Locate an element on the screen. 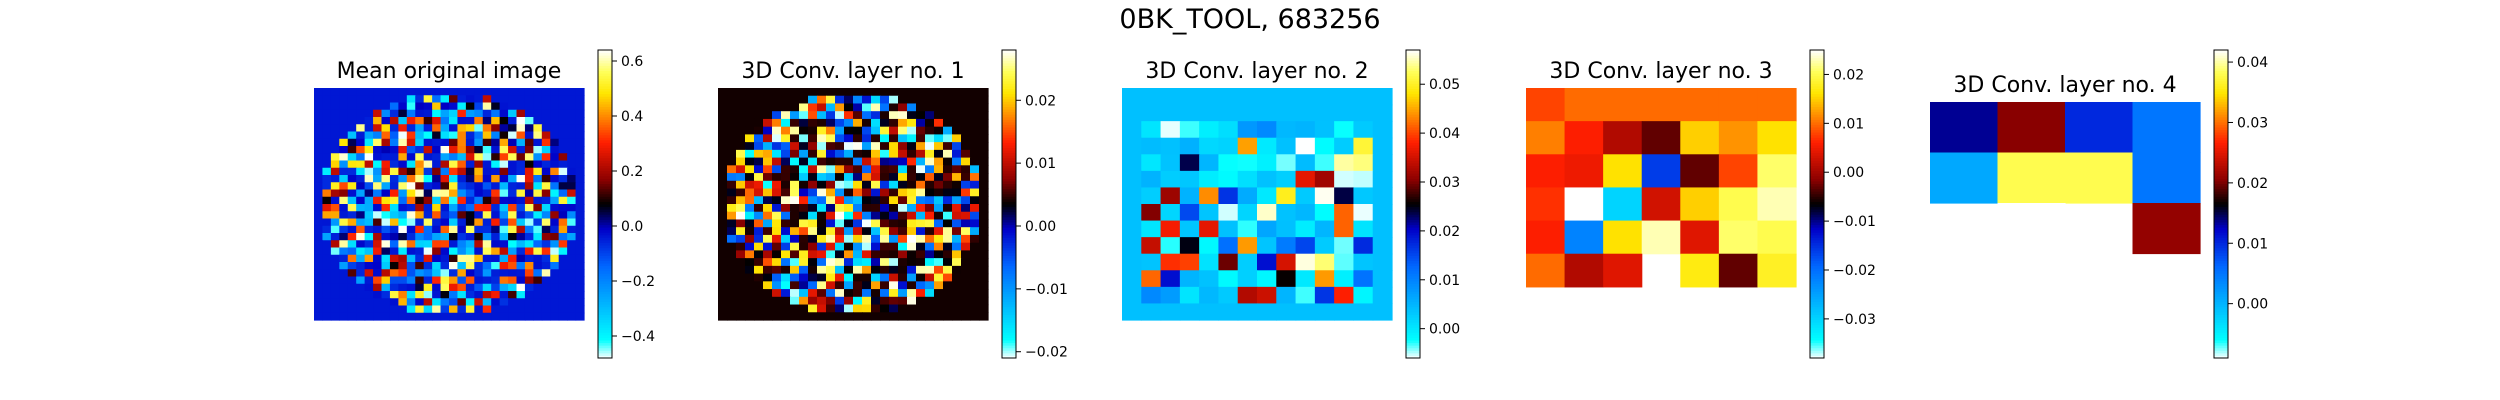 Image resolution: width=2500 pixels, height=400 pixels. colorbar-tick-label: 0.2 is located at coordinates (632, 172).